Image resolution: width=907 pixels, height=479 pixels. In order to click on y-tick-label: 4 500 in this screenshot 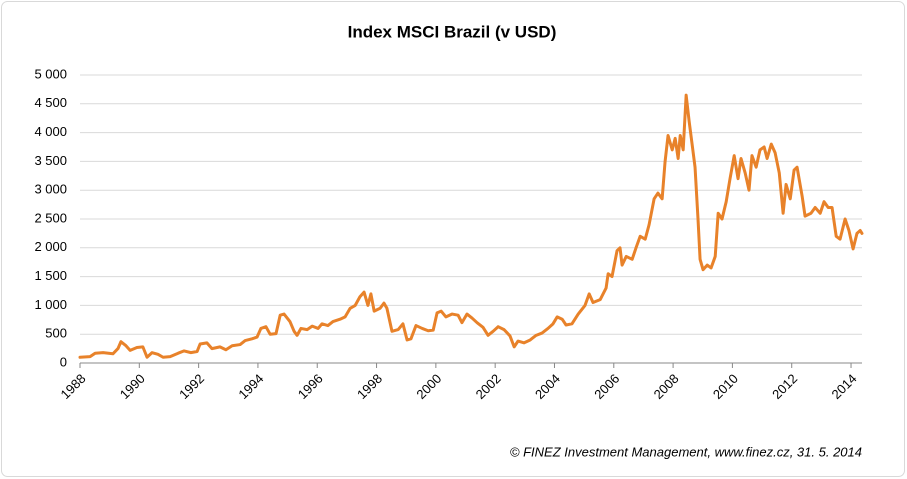, I will do `click(50, 102)`.